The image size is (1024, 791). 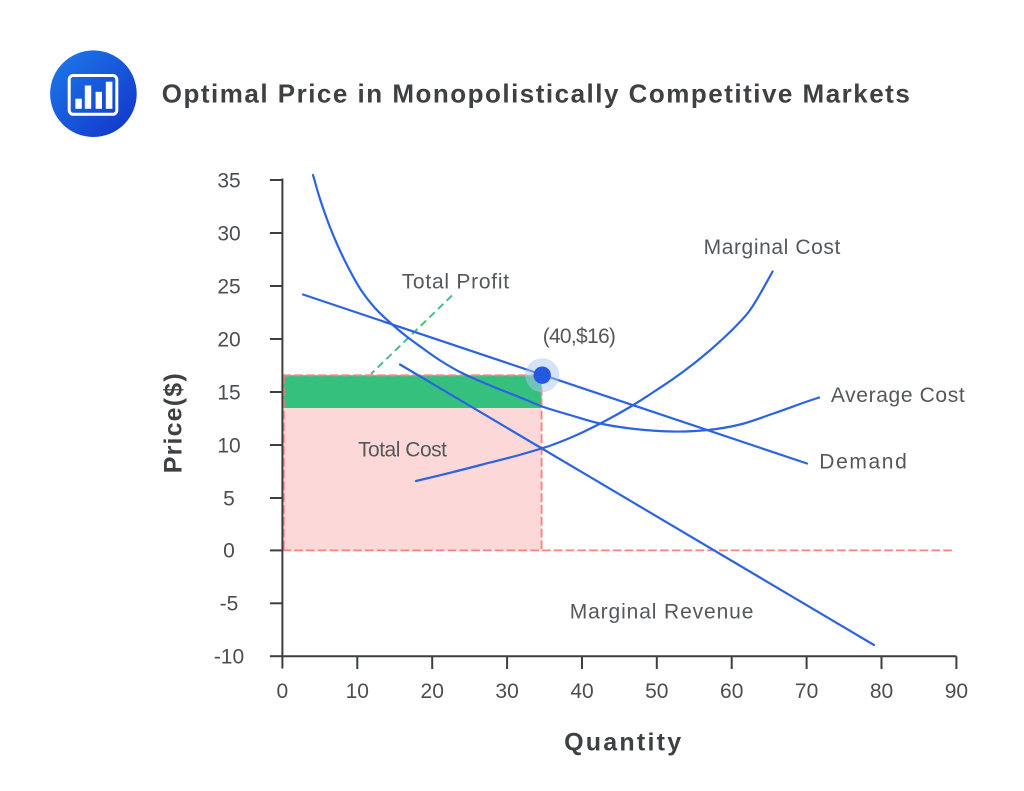 I want to click on svg-text: Quantity, so click(x=622, y=743).